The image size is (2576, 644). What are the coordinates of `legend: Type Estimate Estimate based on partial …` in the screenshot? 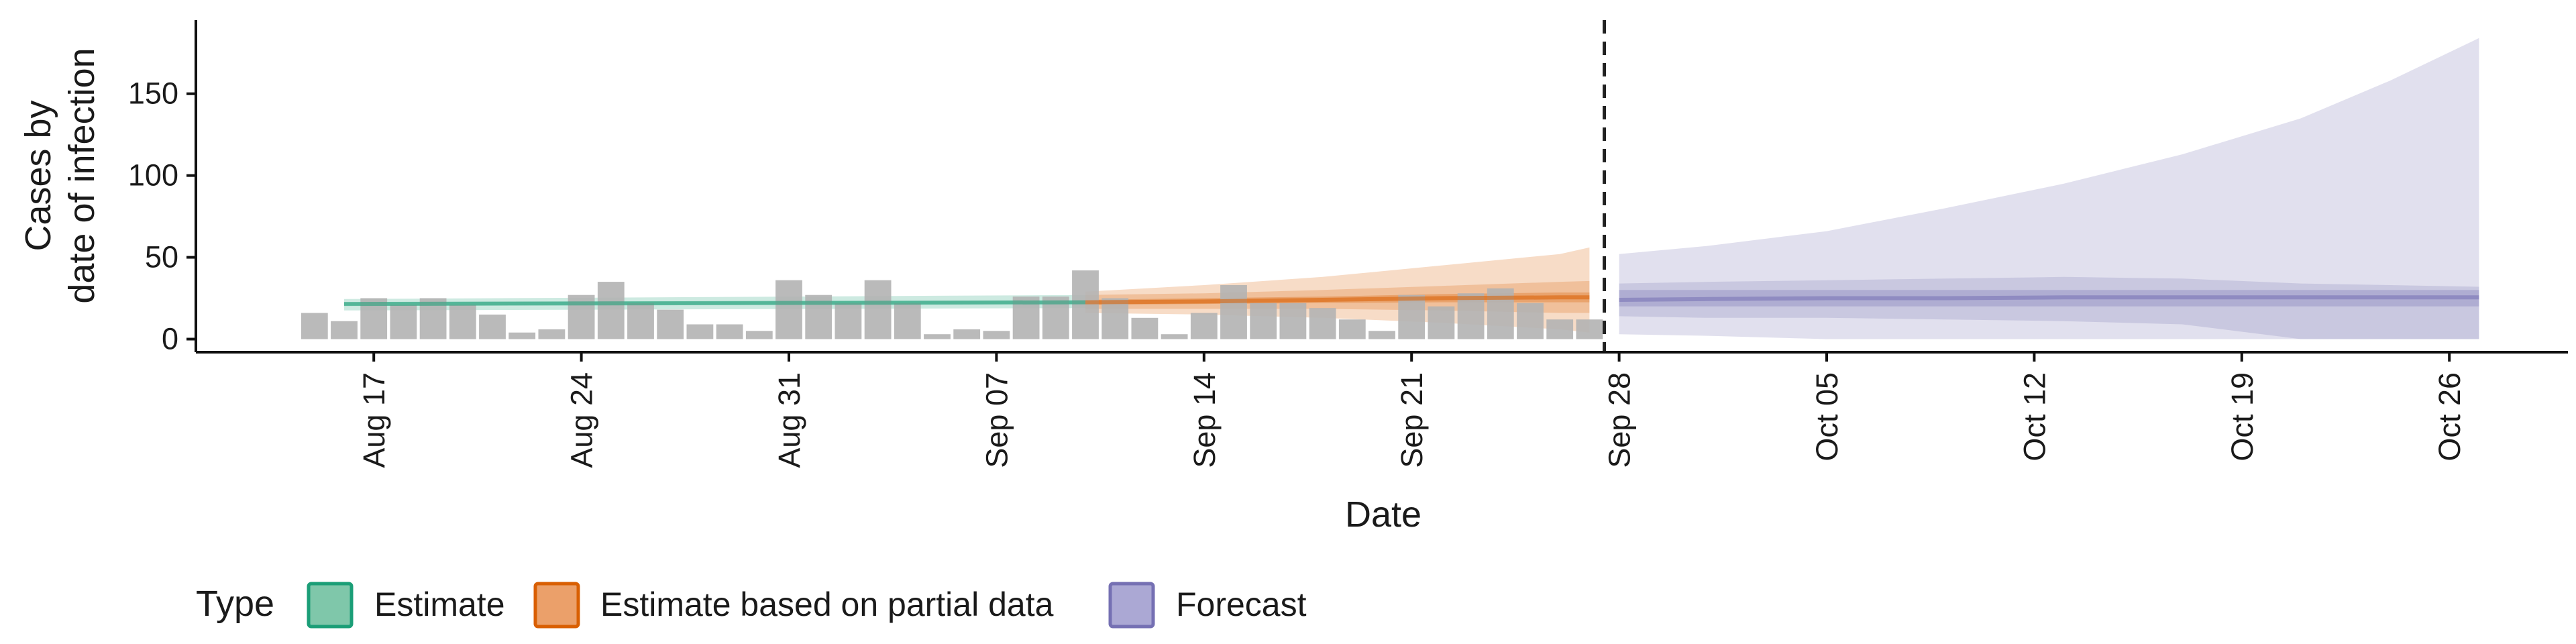 It's located at (751, 605).